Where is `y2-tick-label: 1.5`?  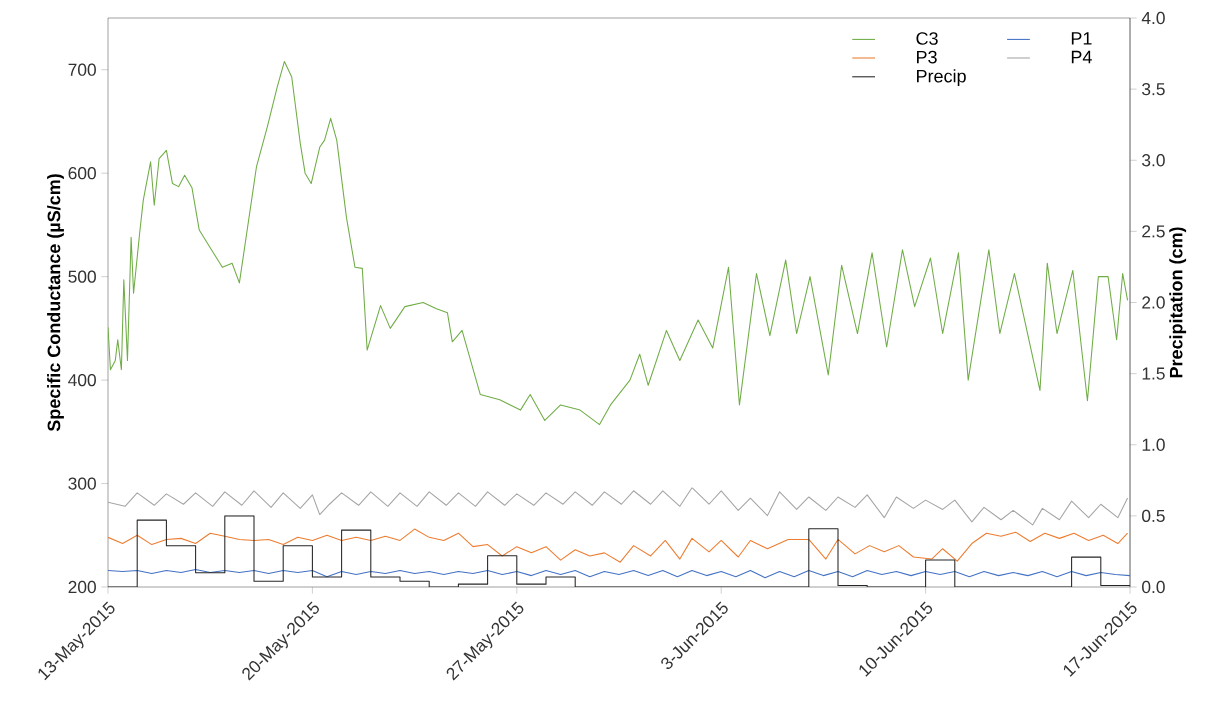 y2-tick-label: 1.5 is located at coordinates (1153, 373).